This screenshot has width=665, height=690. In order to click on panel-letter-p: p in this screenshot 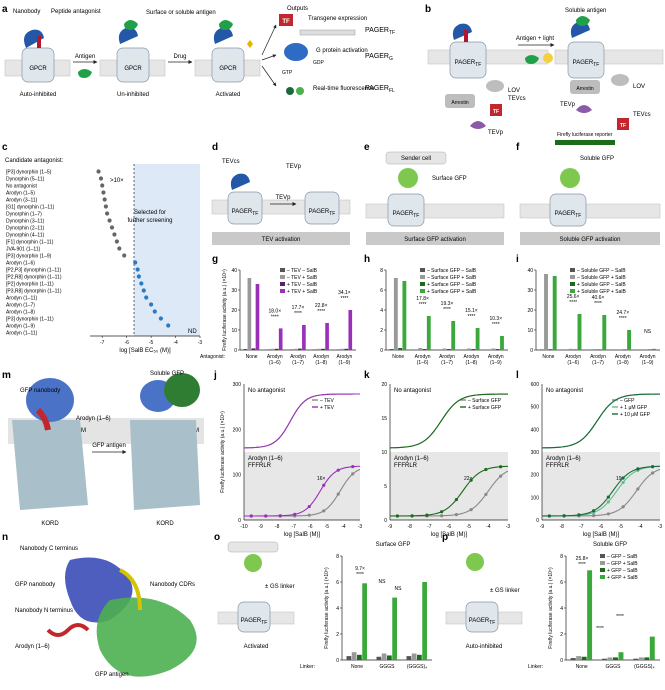, I will do `click(445, 537)`.